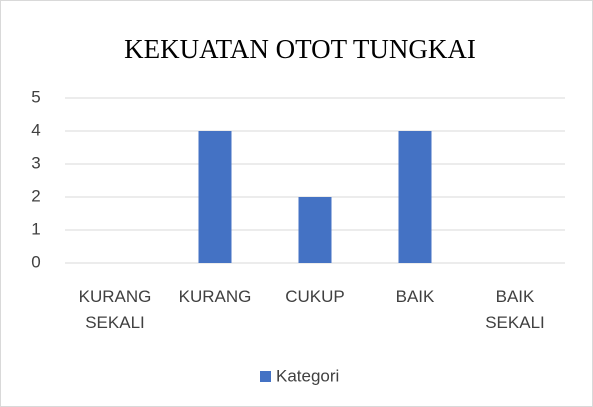 Image resolution: width=593 pixels, height=407 pixels. I want to click on x-tick-label: KURANG, so click(215, 296).